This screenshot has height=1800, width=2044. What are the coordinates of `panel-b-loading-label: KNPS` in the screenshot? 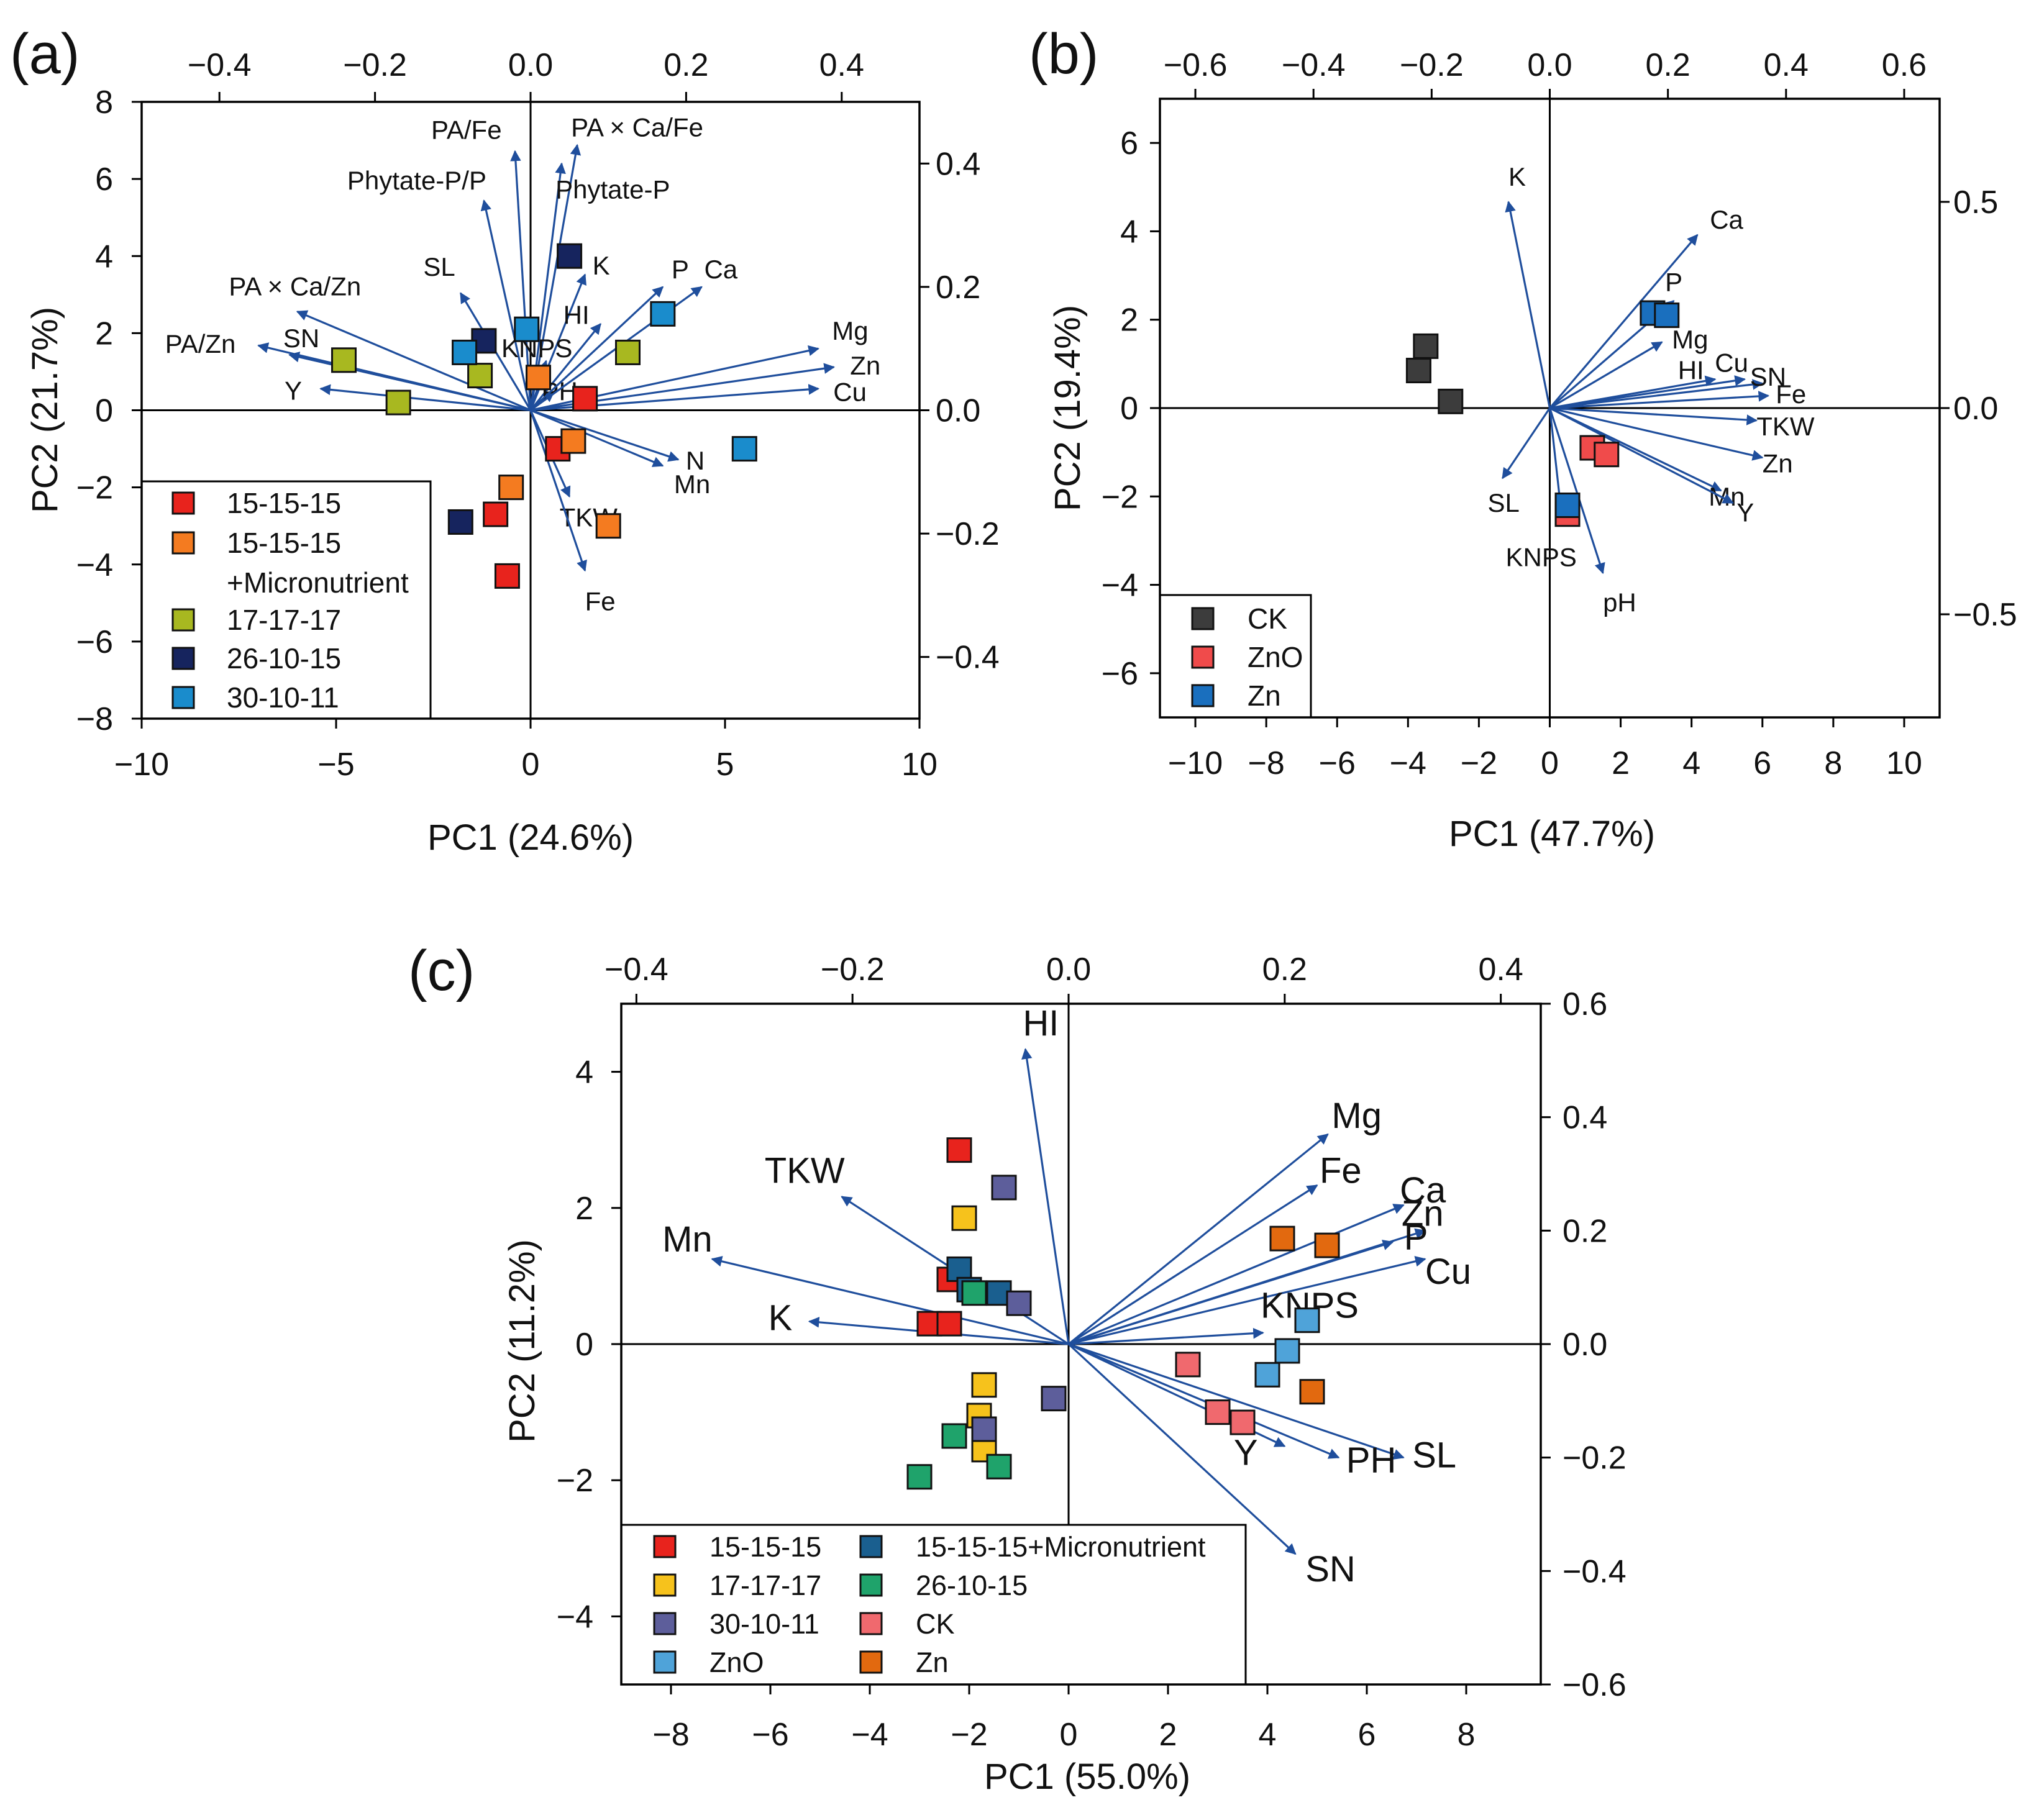 It's located at (1541, 557).